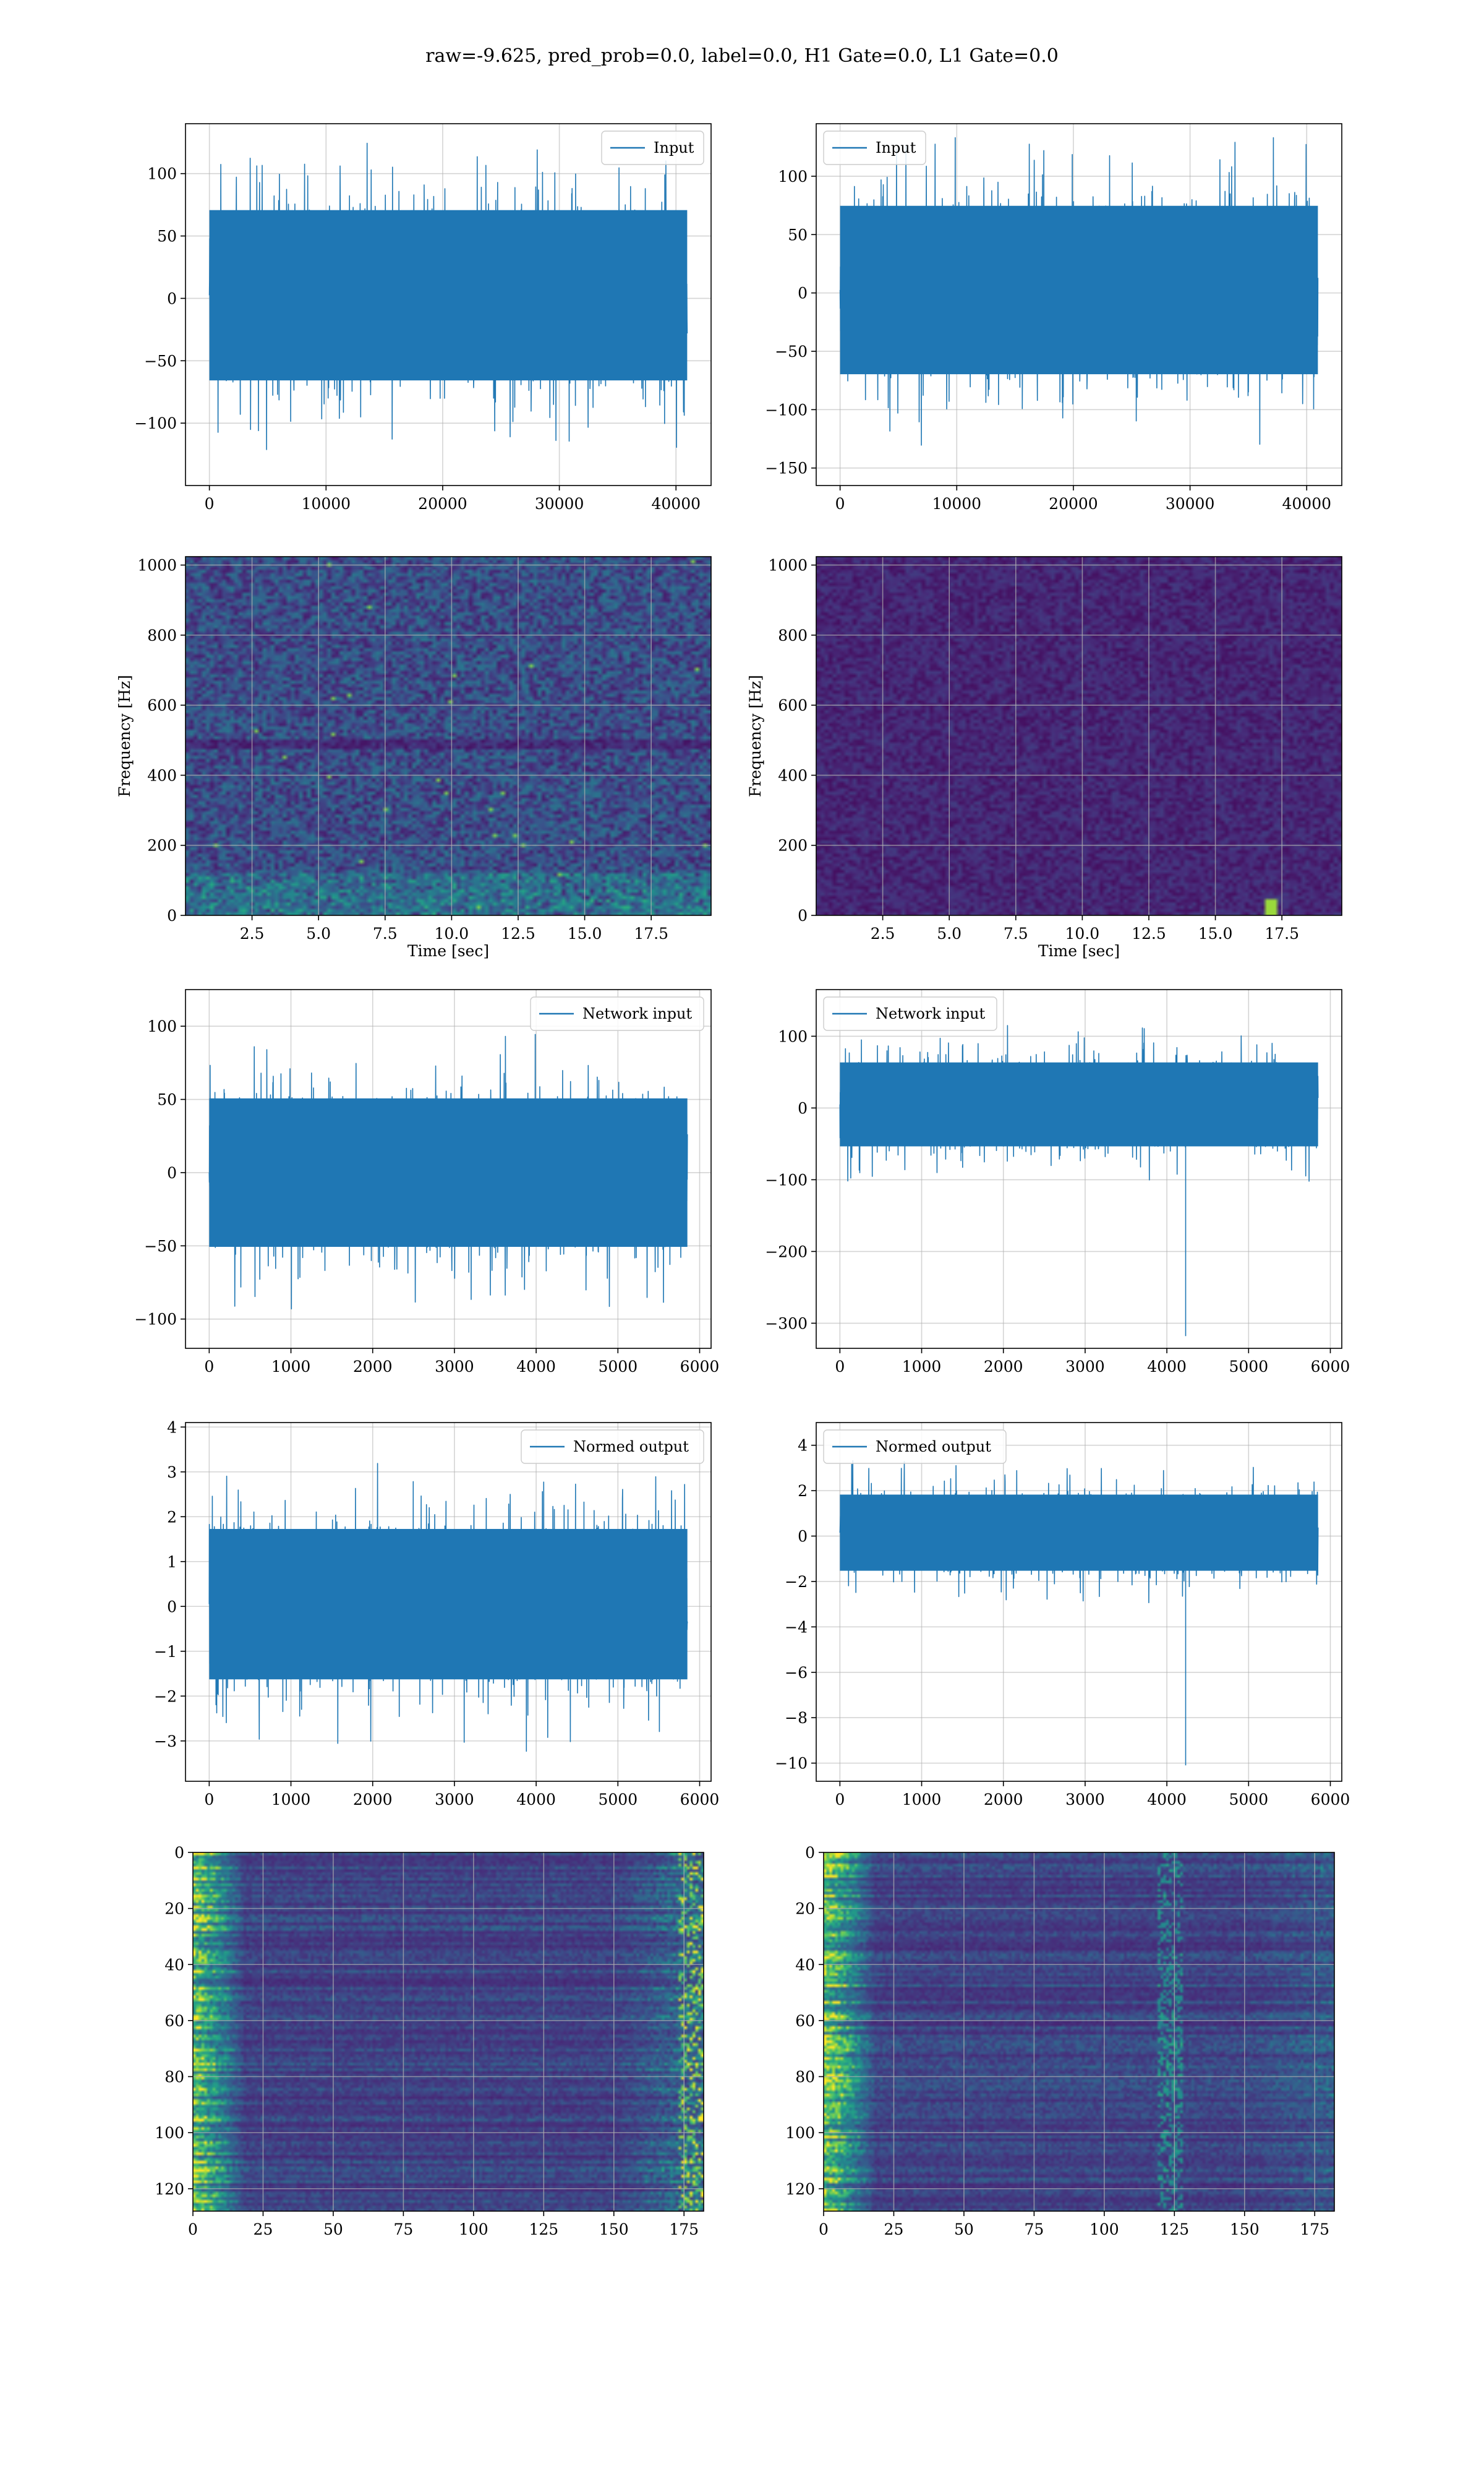 The height and width of the screenshot is (2474, 1484). Describe the element at coordinates (125, 736) in the screenshot. I see `h1-spectrogram-y-axis-label: Frequency [Hz]` at that location.